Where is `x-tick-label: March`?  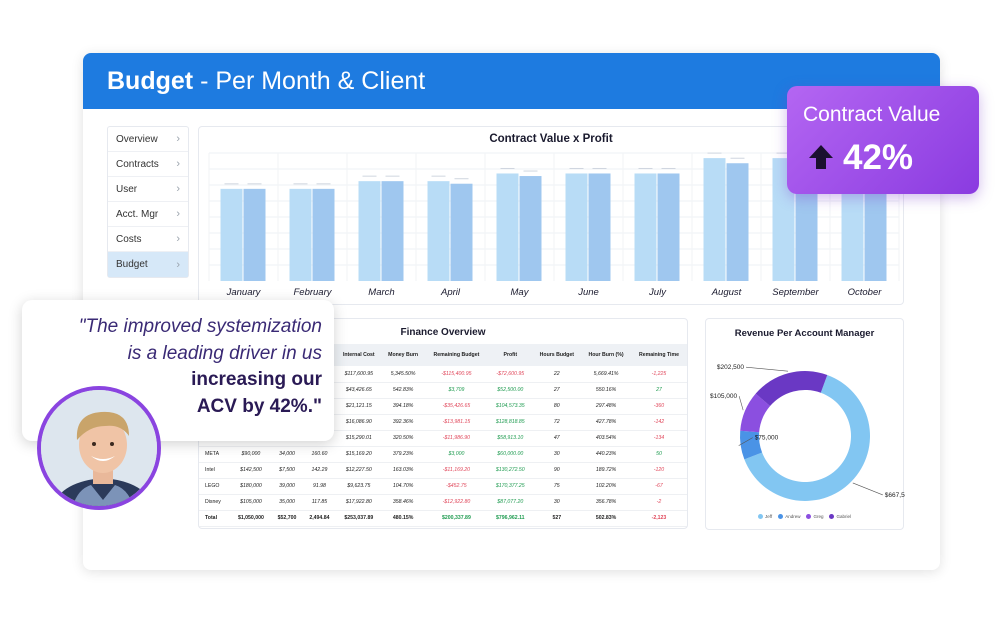
x-tick-label: March is located at coordinates (381, 292).